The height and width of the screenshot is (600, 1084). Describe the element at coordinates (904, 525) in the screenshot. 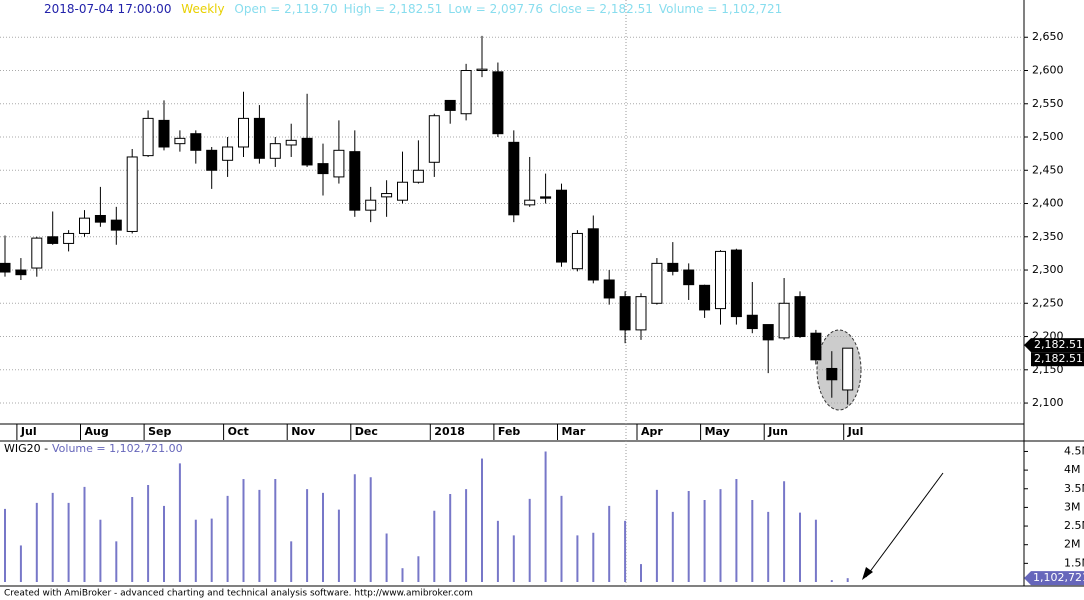

I see `arrow-line` at that location.